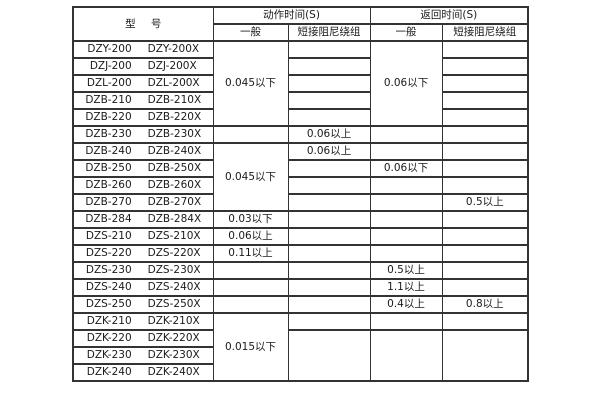 The width and height of the screenshot is (600, 400). I want to click on model-name: DZS-250, so click(108, 304).